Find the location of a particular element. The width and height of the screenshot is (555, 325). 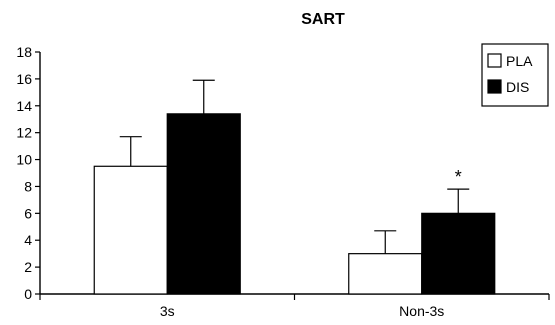

y-tick-label: 14 is located at coordinates (24, 106).